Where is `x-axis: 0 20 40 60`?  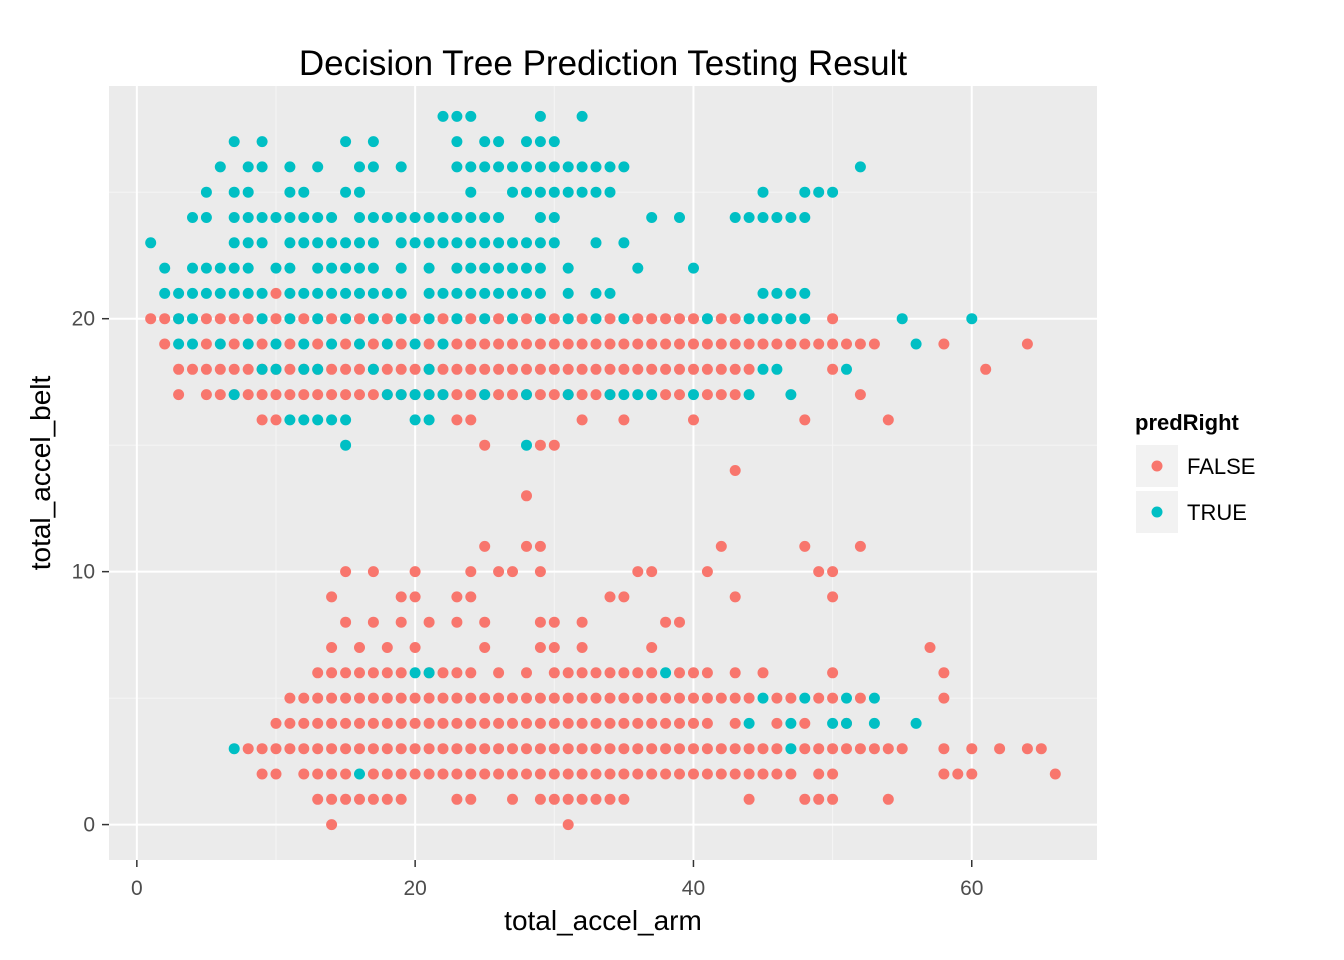 x-axis: 0 20 40 60 is located at coordinates (557, 880).